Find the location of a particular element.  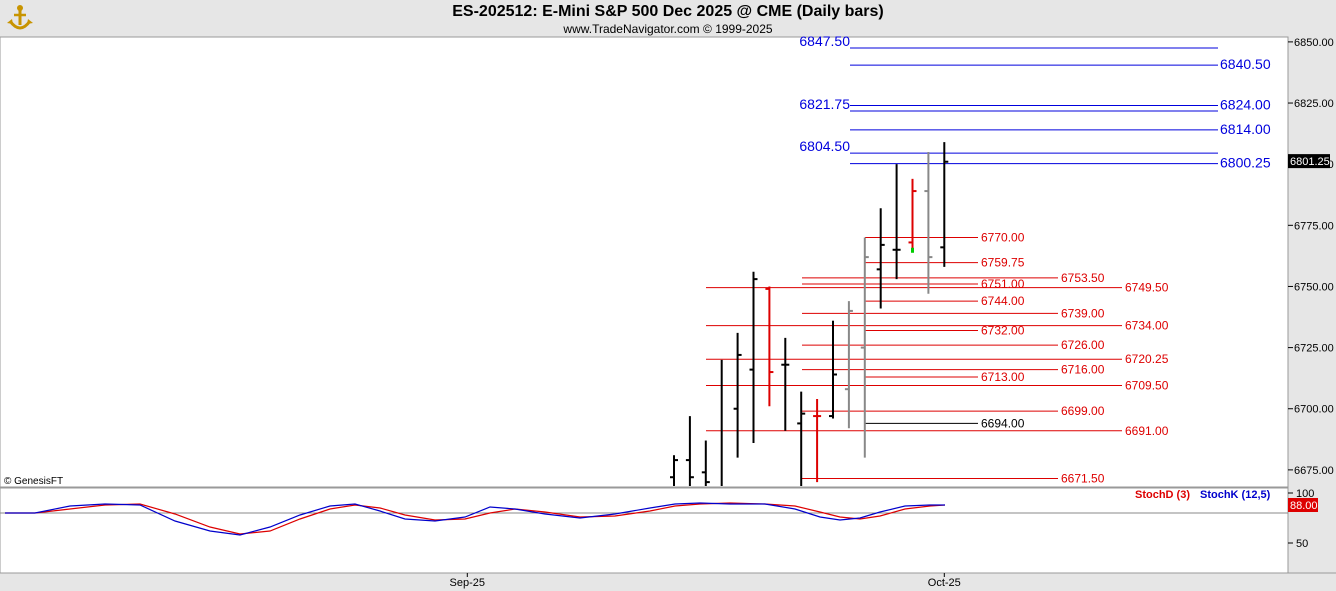

level-label: 6821.75 is located at coordinates (824, 104).